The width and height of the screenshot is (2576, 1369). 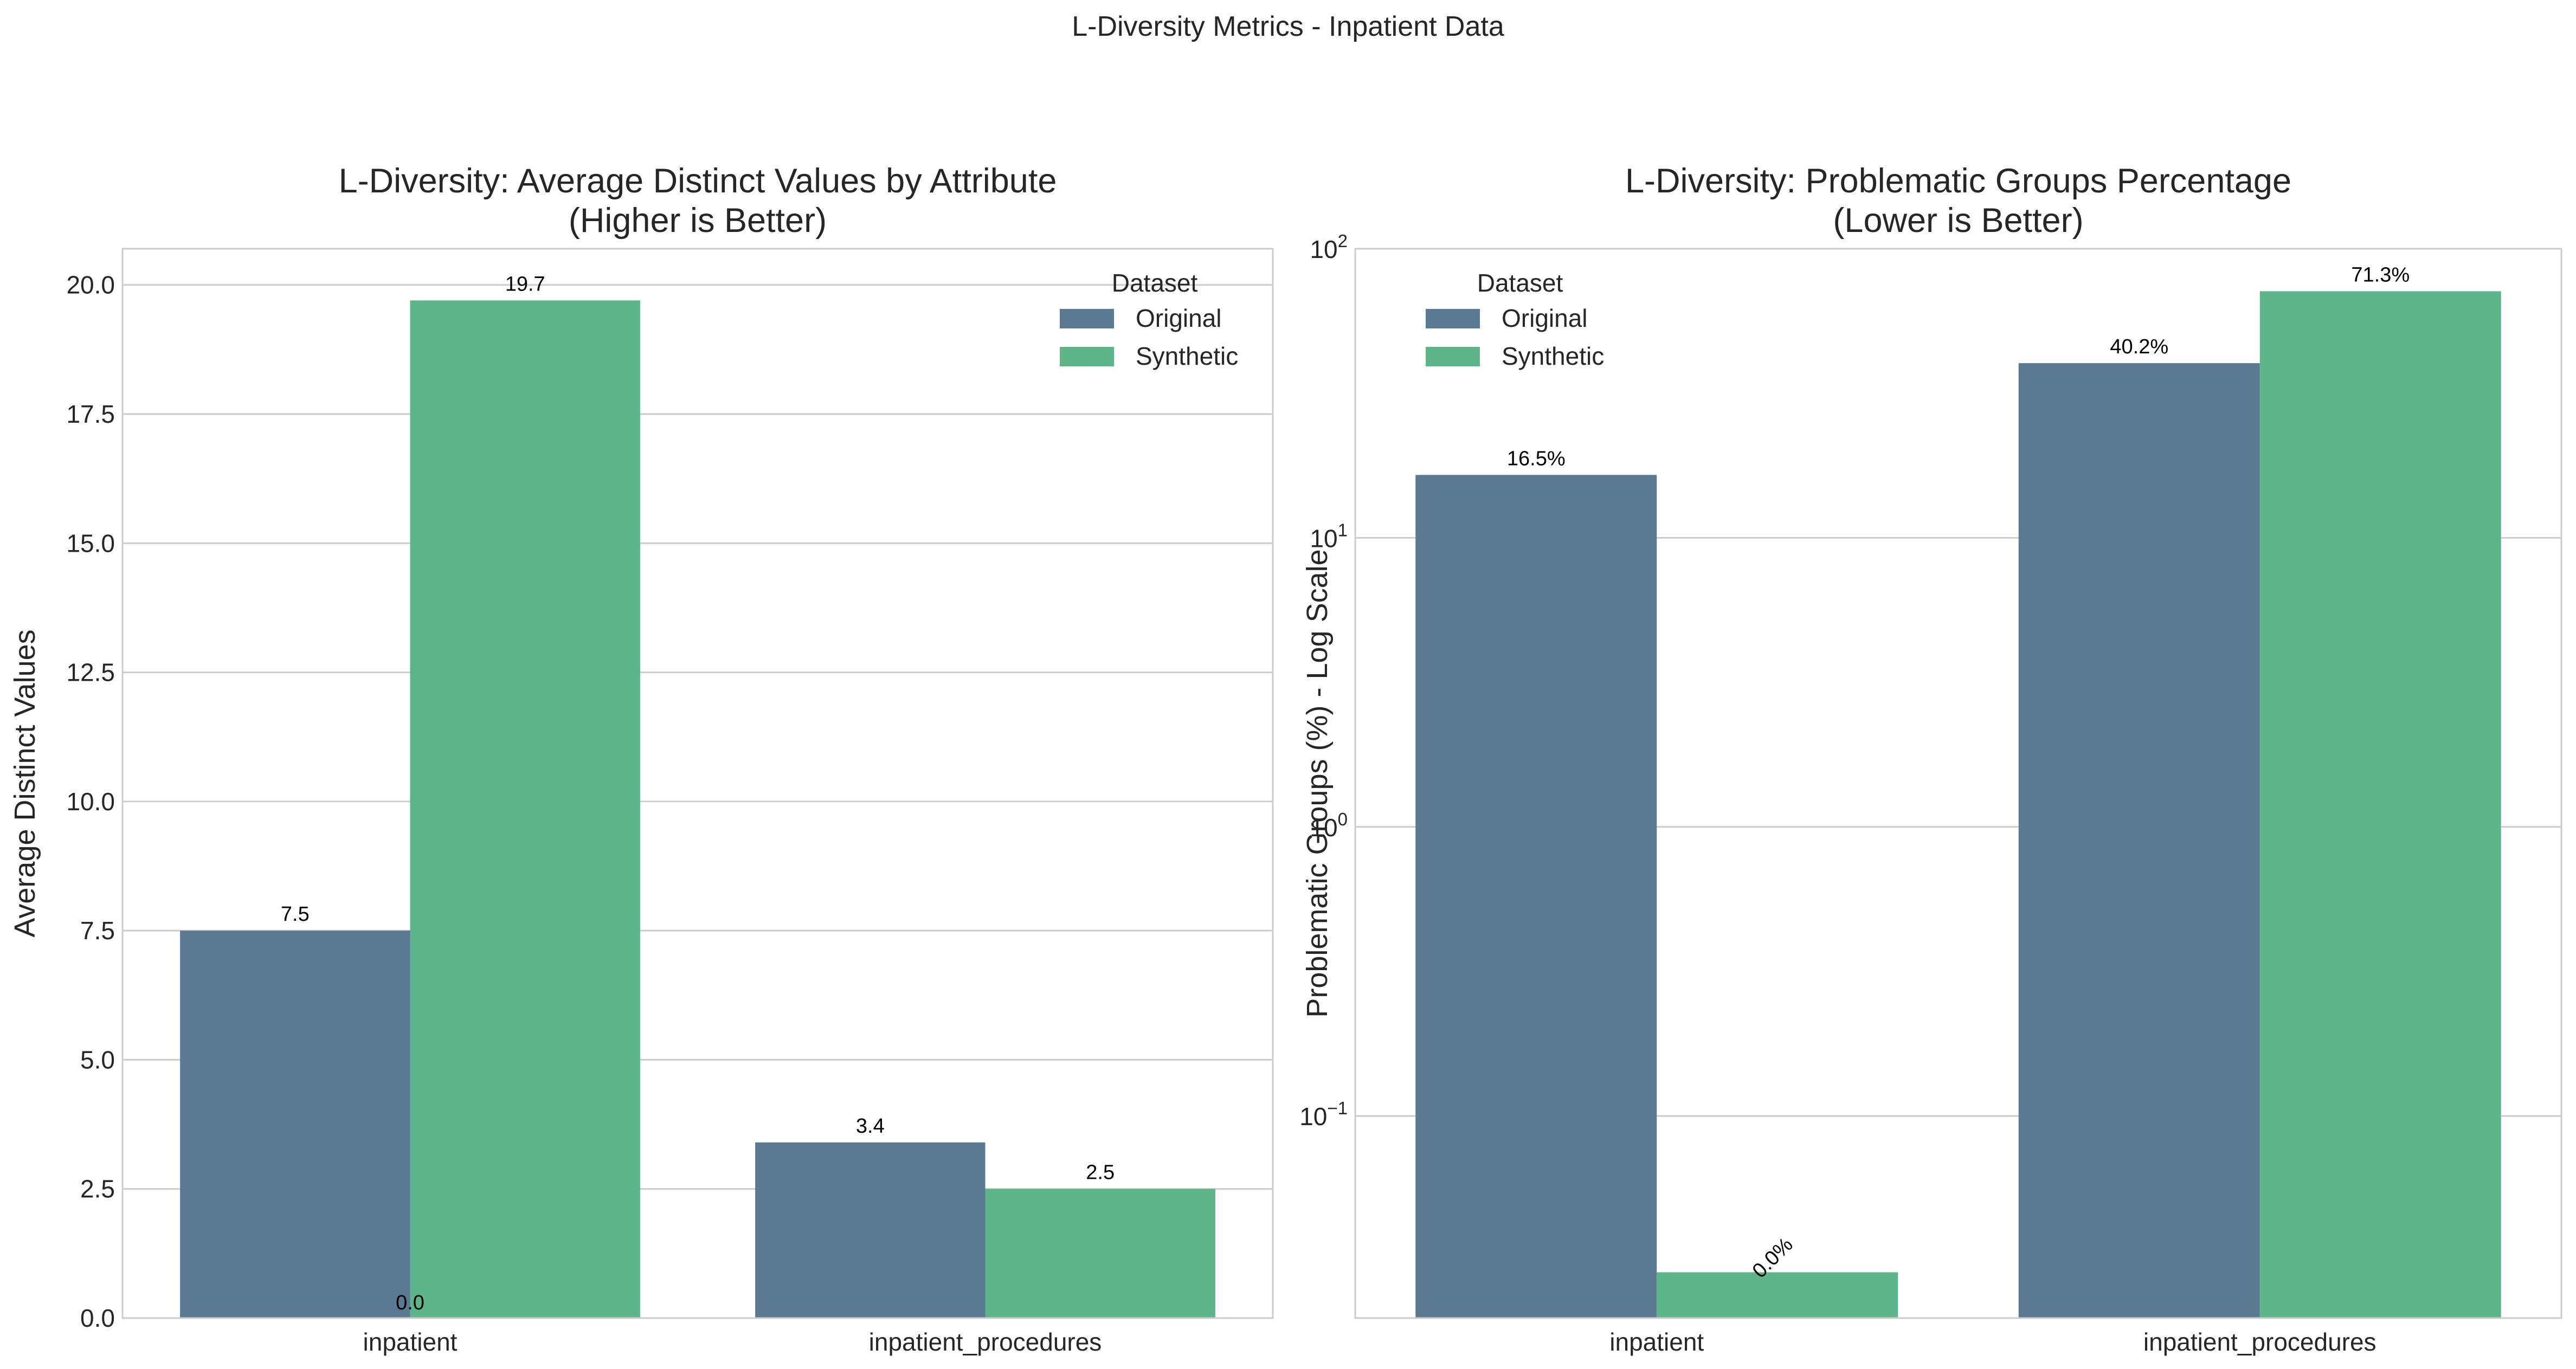 What do you see at coordinates (97, 1318) in the screenshot?
I see `y-tick-label: 0.0` at bounding box center [97, 1318].